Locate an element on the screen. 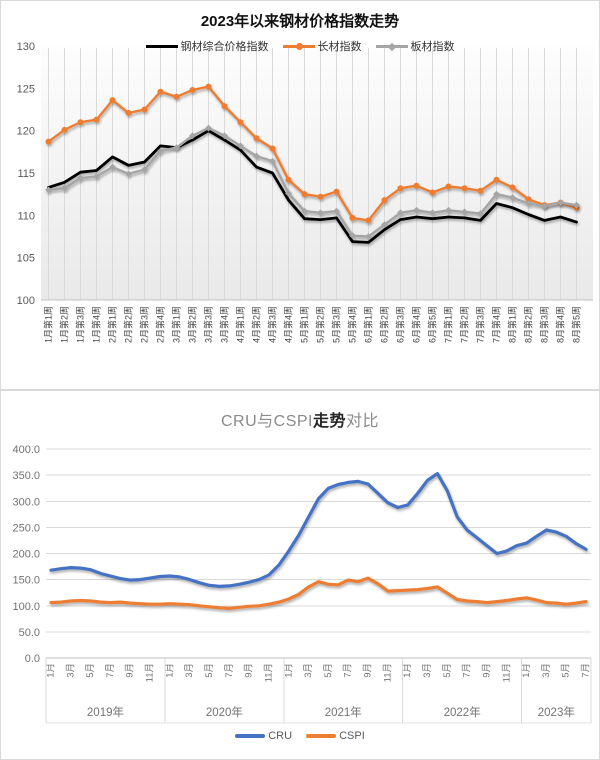 The width and height of the screenshot is (600, 760). svg-text: 2月第2周 is located at coordinates (128, 324).